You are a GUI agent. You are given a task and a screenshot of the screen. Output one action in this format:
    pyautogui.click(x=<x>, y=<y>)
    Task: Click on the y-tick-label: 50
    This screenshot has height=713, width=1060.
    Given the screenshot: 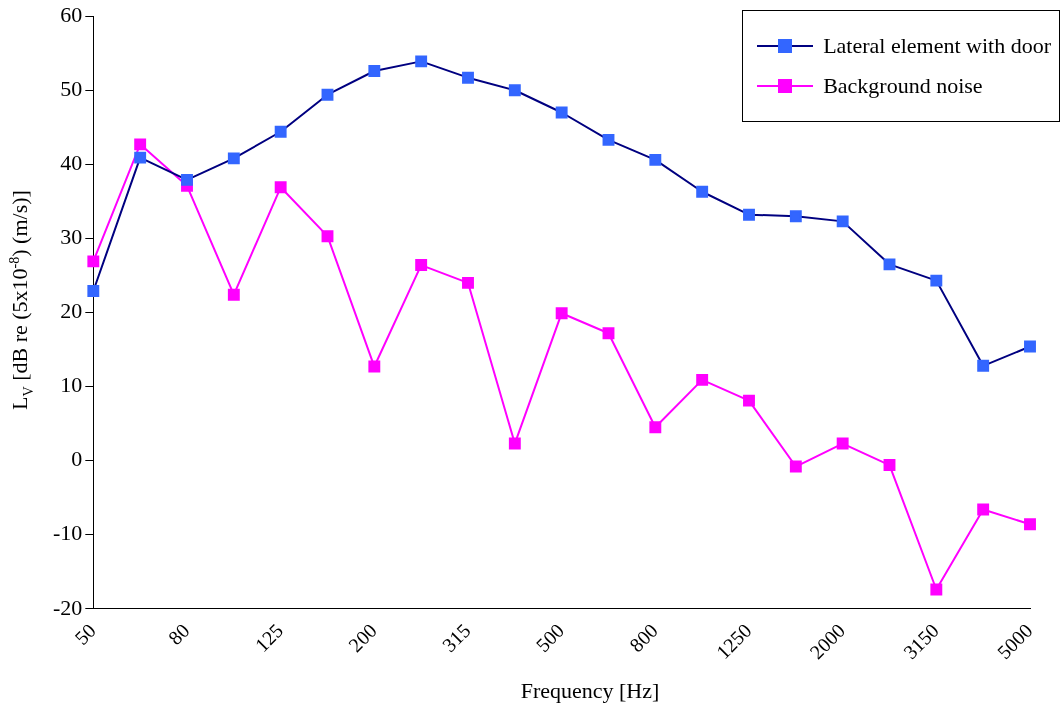 What is the action you would take?
    pyautogui.click(x=71, y=89)
    